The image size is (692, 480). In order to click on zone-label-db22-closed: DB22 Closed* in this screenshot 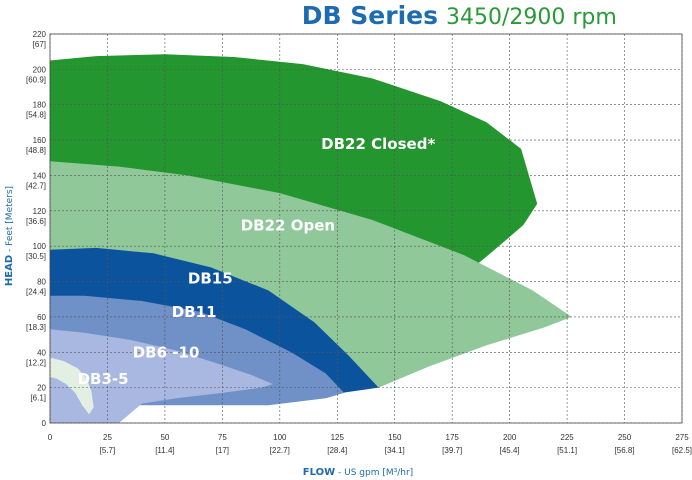, I will do `click(378, 144)`.